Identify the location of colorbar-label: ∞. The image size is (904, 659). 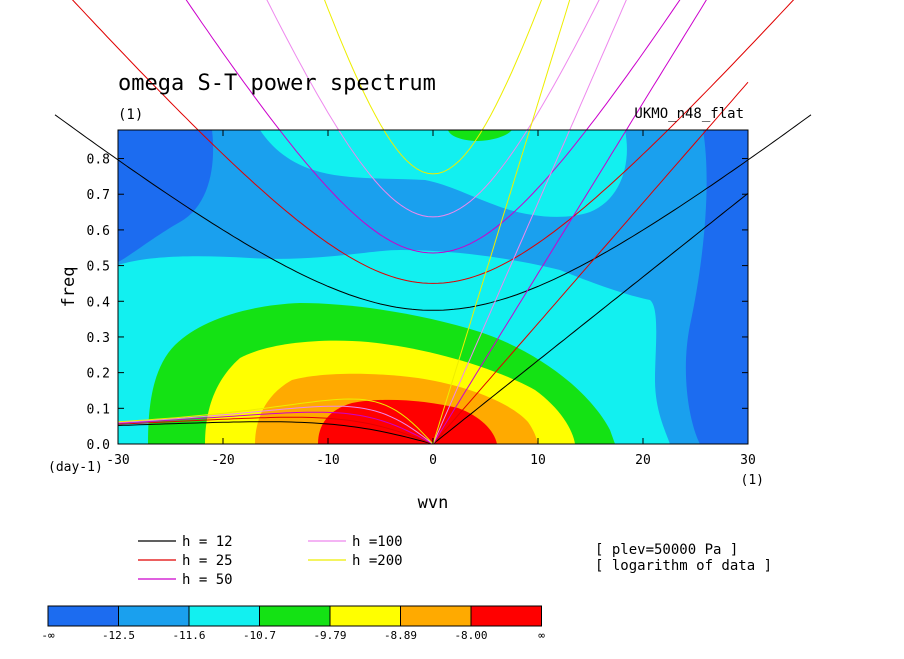
(541, 635).